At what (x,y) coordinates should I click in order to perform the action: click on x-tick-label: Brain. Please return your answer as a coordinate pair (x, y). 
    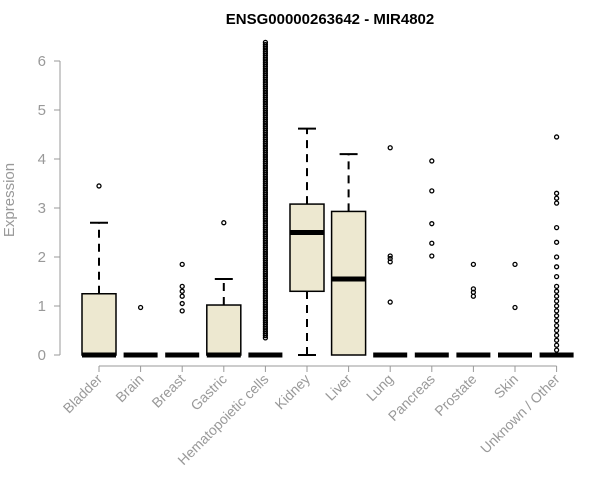
    Looking at the image, I should click on (129, 388).